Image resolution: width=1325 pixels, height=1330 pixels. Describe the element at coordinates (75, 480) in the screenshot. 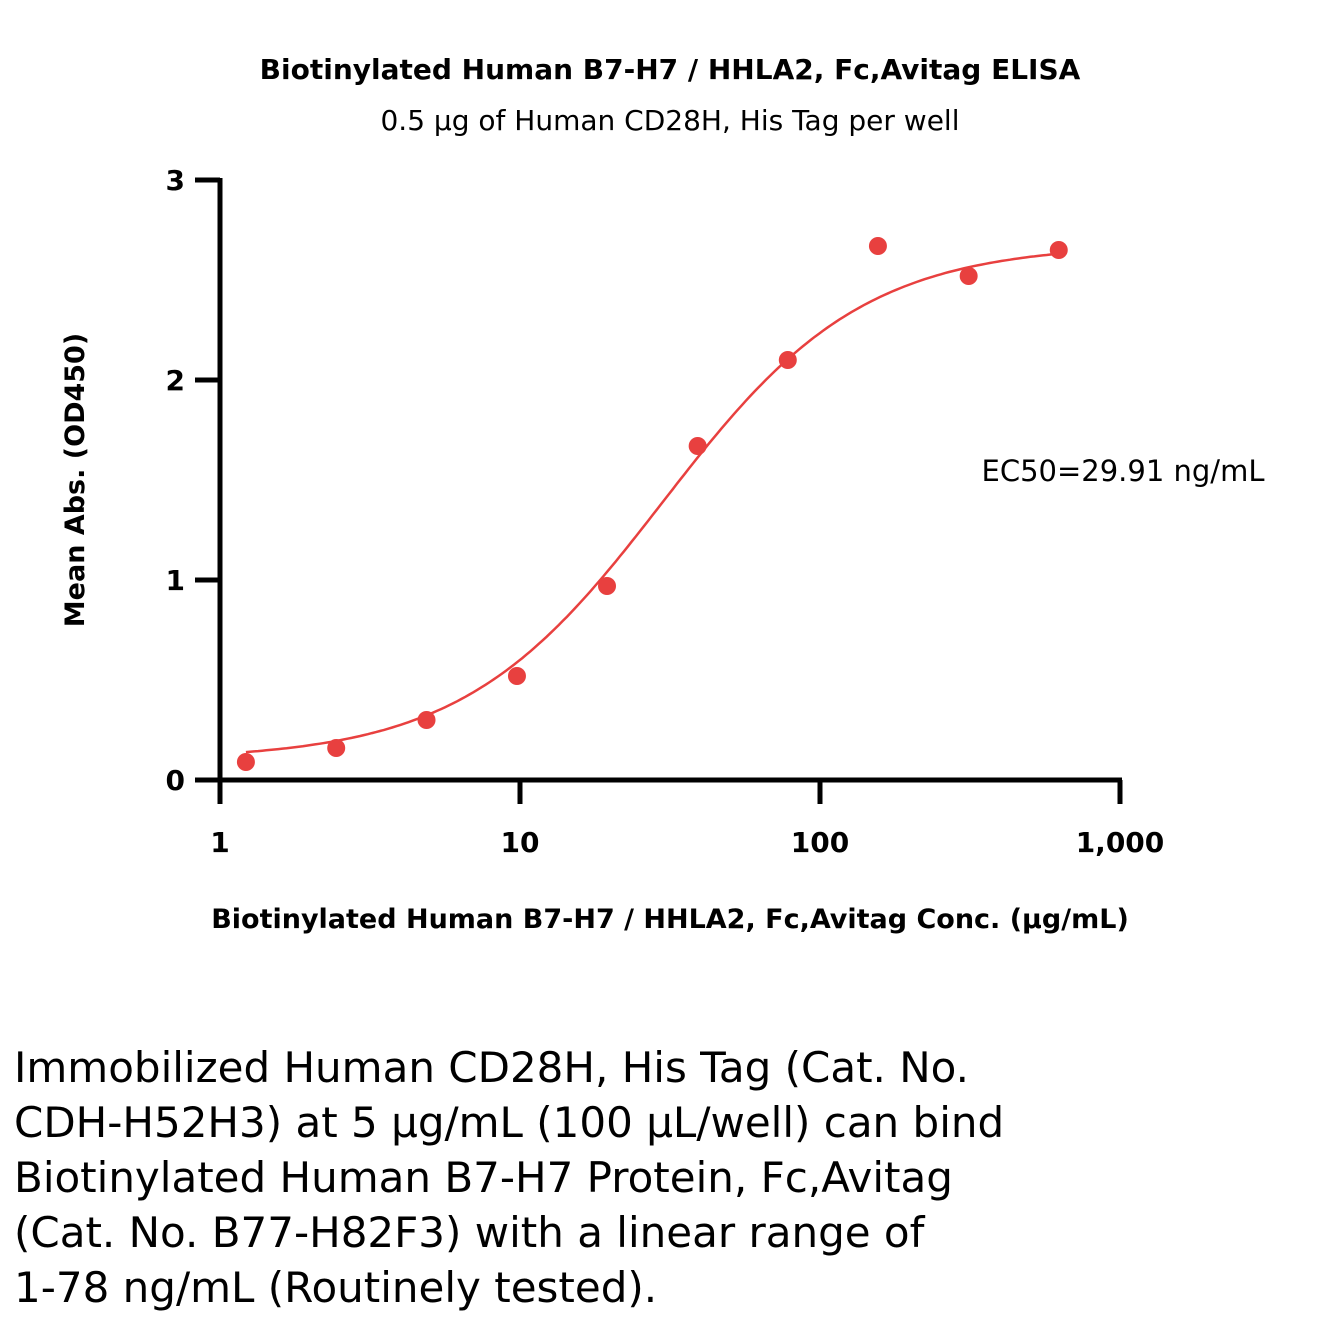

I see `y-axis-label: Mean Abs. (OD450)` at that location.